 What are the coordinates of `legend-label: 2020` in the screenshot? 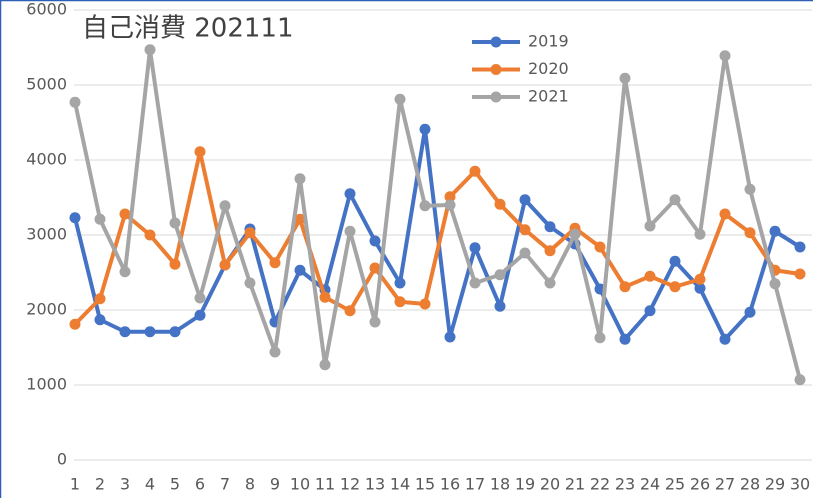 It's located at (548, 68).